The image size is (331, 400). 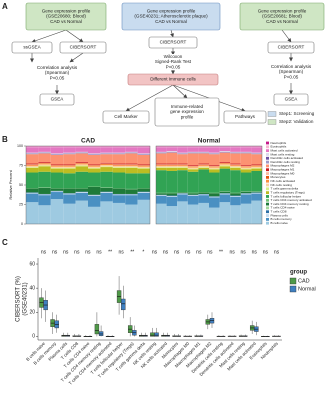 What do you see at coordinates (5, 139) in the screenshot?
I see `panel-label: B` at bounding box center [5, 139].